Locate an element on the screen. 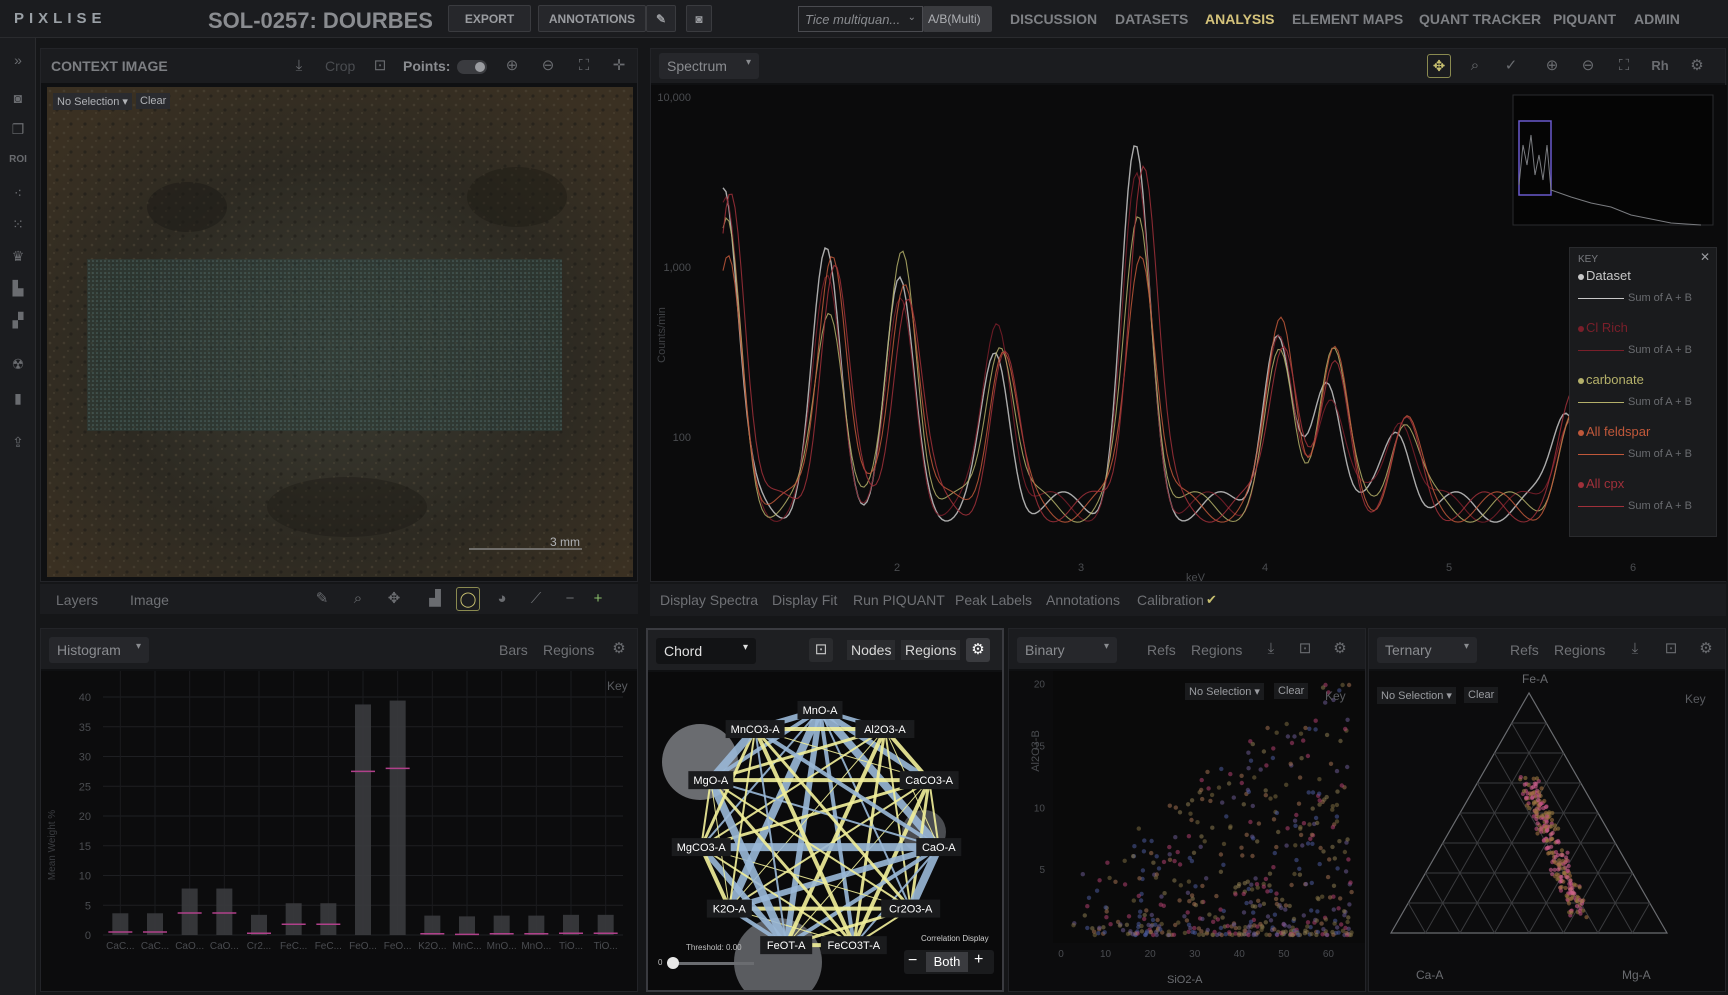  nav-admin: ADMIN is located at coordinates (1657, 19).